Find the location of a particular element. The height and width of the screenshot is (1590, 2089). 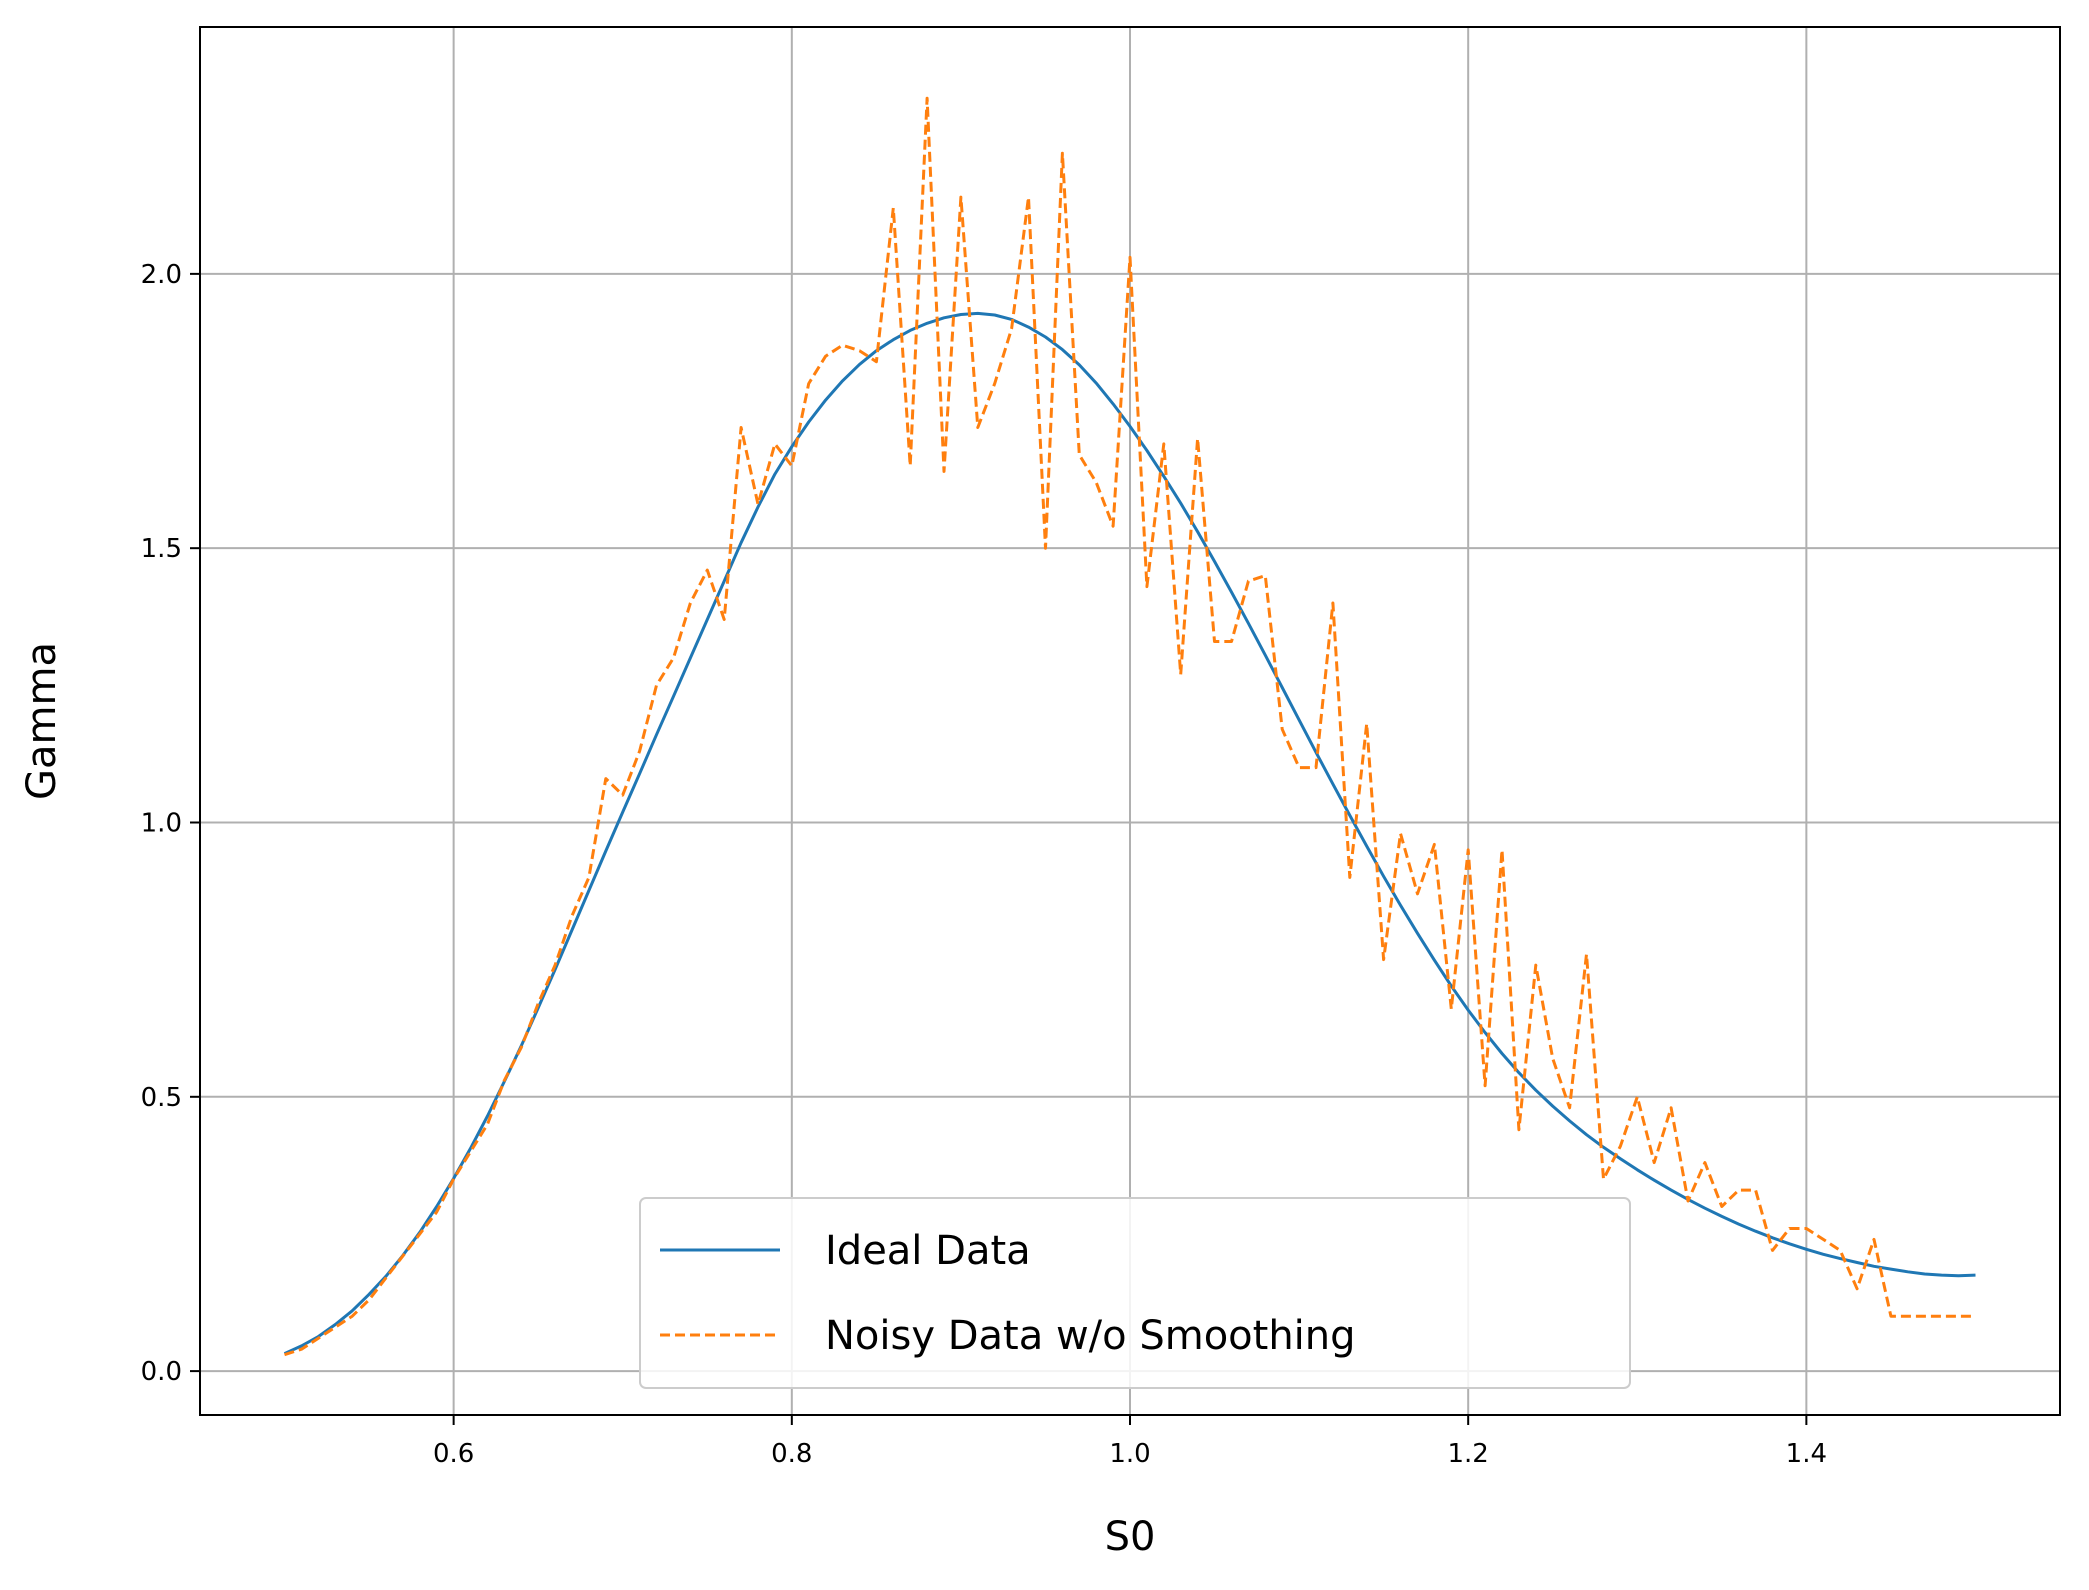

x-tick-label: 1.4 is located at coordinates (1806, 1454).